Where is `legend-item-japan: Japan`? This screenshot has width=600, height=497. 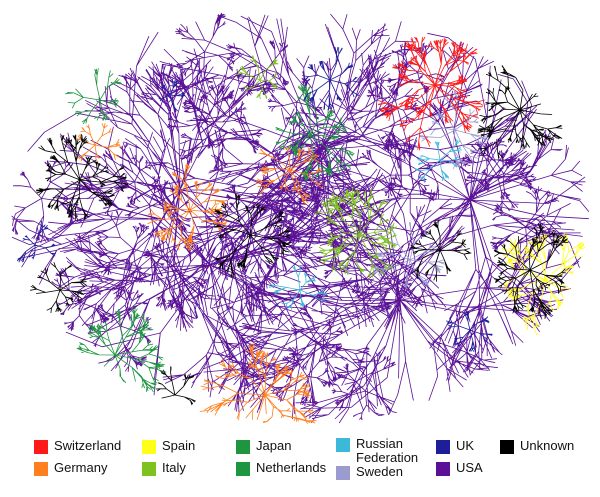 legend-item-japan: Japan is located at coordinates (263, 446).